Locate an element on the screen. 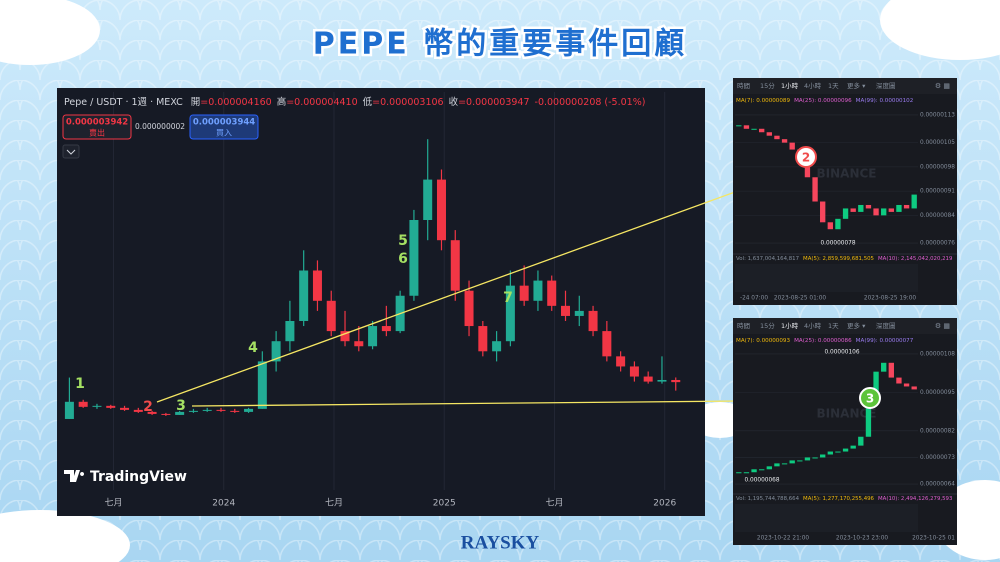 The width and height of the screenshot is (1000, 562). ohlc-value: =0.000003947 is located at coordinates (493, 102).